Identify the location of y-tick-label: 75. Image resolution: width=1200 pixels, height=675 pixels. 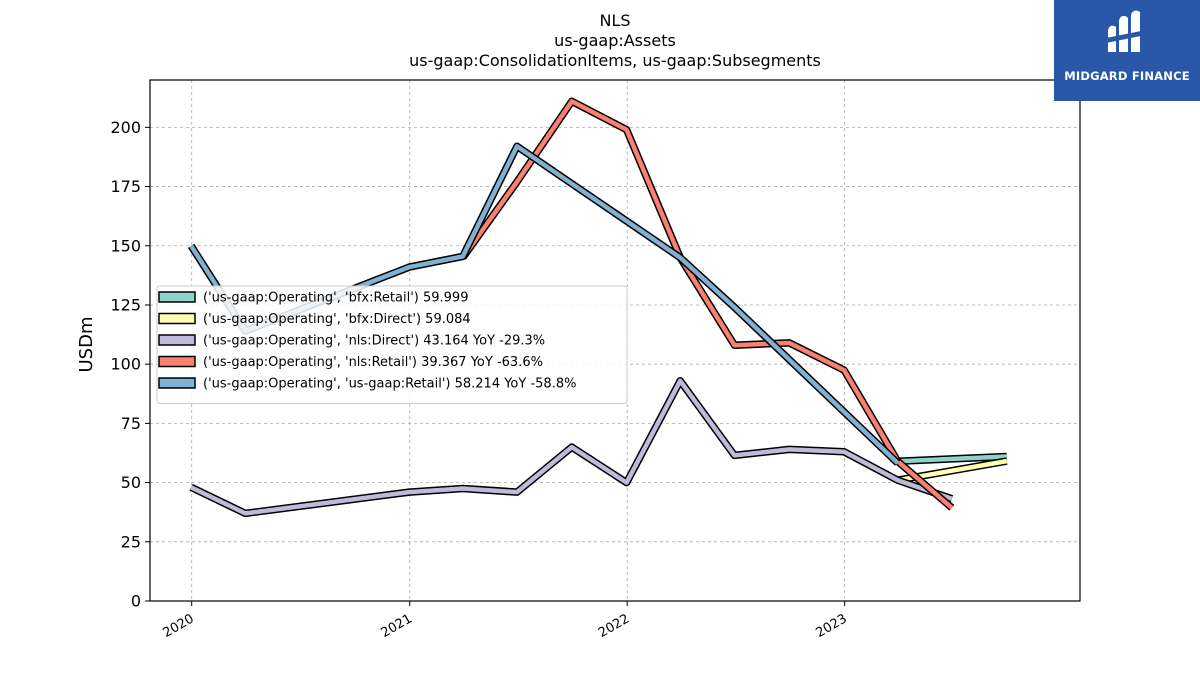
(131, 423).